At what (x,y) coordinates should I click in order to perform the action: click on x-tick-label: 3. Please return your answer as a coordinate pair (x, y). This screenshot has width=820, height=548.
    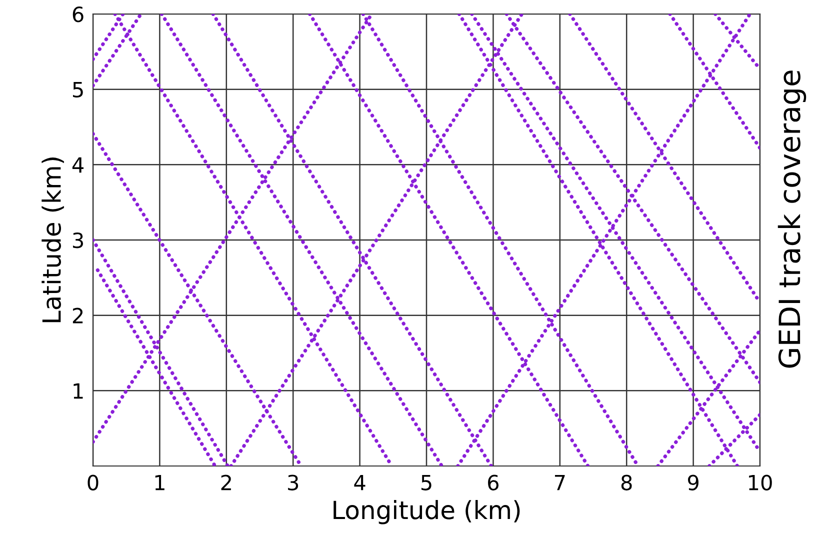
    Looking at the image, I should click on (293, 482).